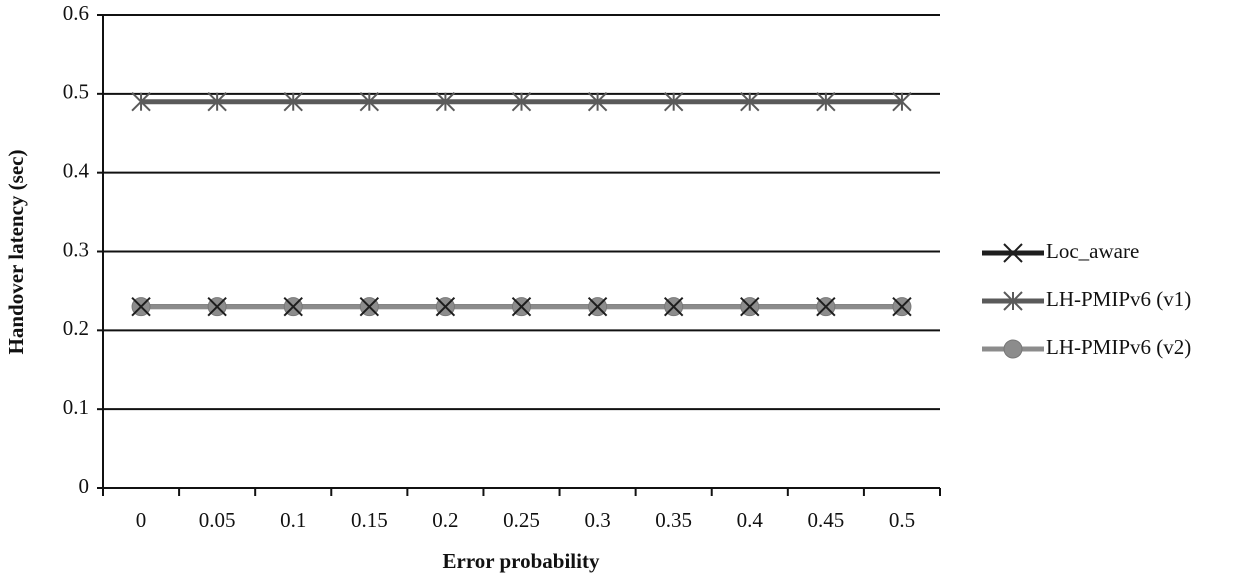 The height and width of the screenshot is (584, 1255). What do you see at coordinates (521, 561) in the screenshot?
I see `x-axis-label: Error probability` at bounding box center [521, 561].